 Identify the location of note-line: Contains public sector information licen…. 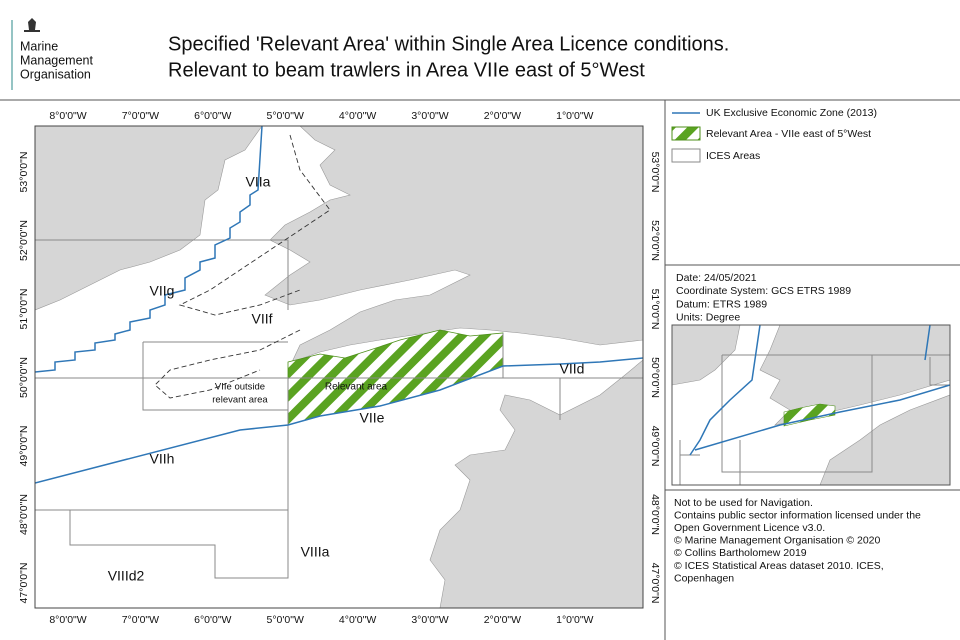
(797, 515).